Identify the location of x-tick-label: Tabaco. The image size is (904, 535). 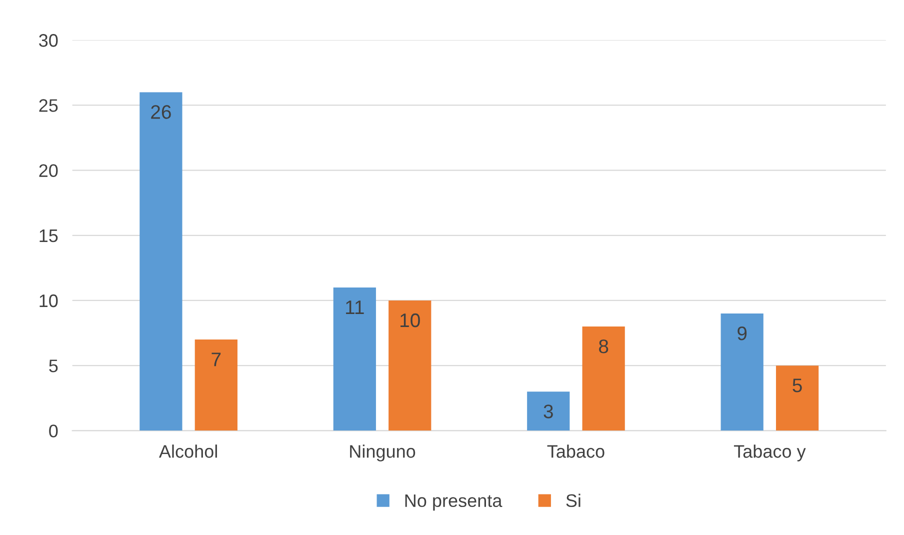
(575, 451).